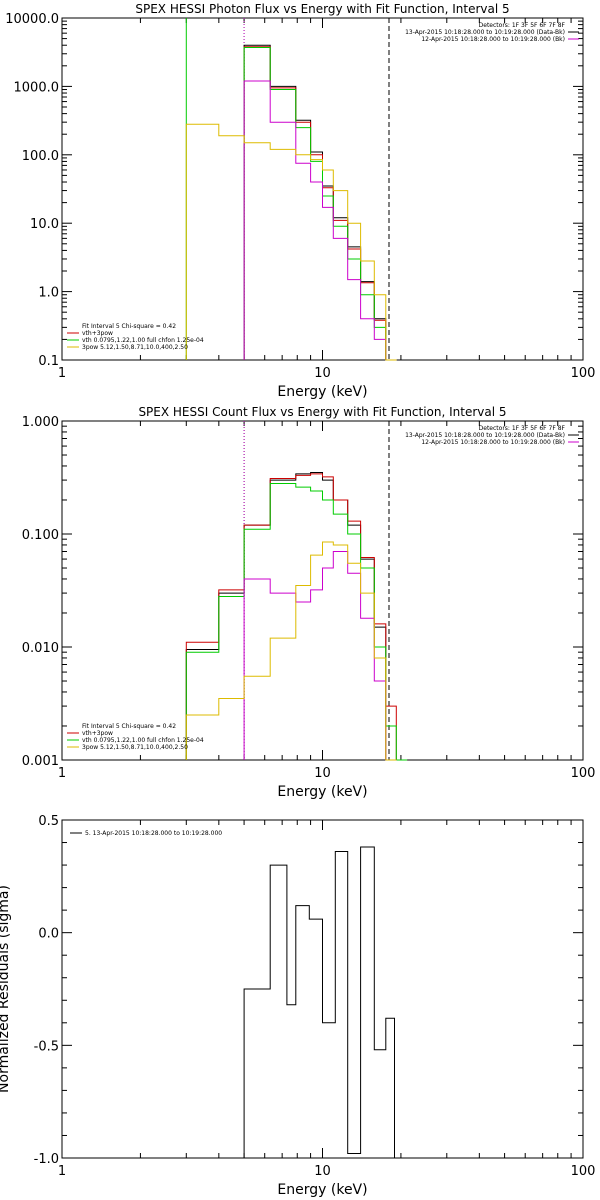 This screenshot has width=600, height=1200. What do you see at coordinates (6, 989) in the screenshot?
I see `y-axis-label: Normalized Residuals (sigma)` at bounding box center [6, 989].